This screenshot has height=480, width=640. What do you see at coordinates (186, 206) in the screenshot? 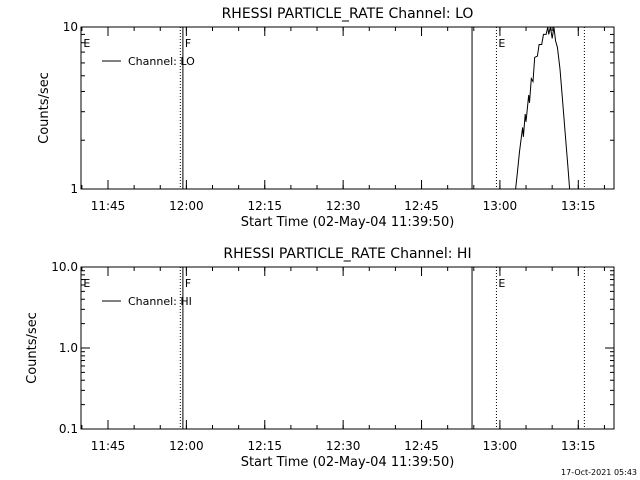
I see `lo-x-tick-label: 12:00` at bounding box center [186, 206].